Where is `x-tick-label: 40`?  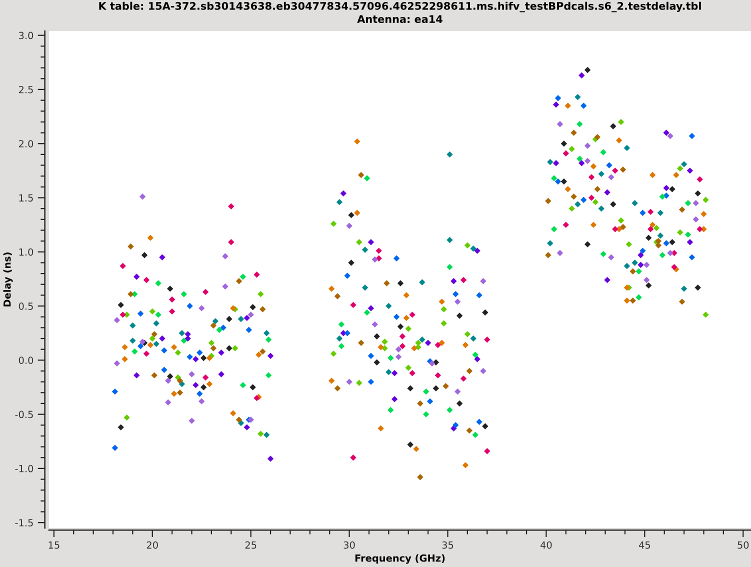
x-tick-label: 40 is located at coordinates (546, 545).